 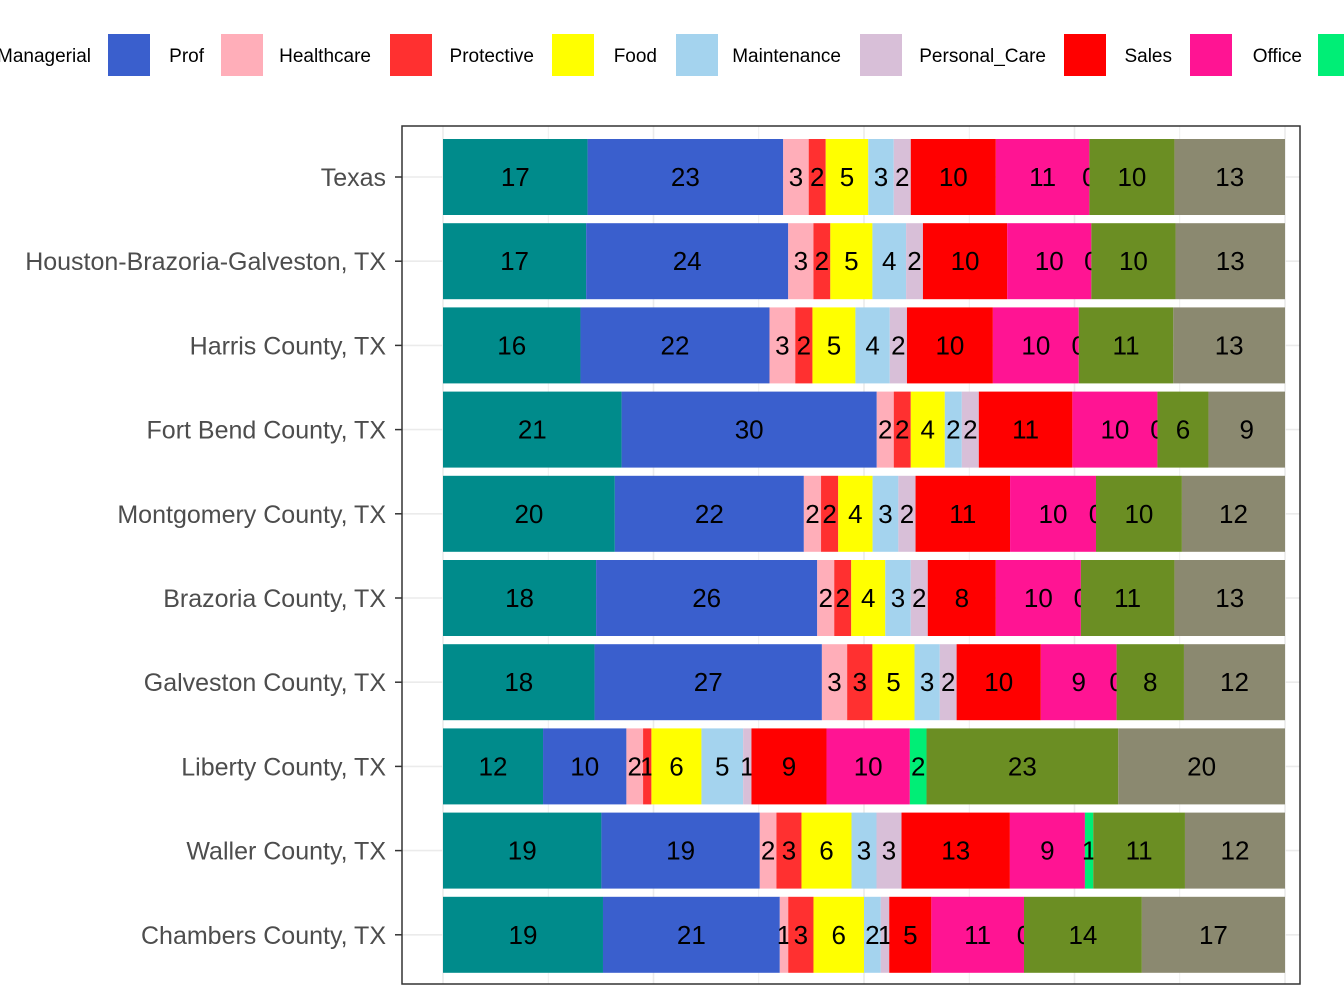 What do you see at coordinates (187, 56) in the screenshot?
I see `legend-label: Prof` at bounding box center [187, 56].